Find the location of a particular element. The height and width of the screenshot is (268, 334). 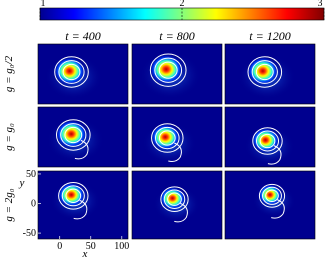

x-tick-label: 100 is located at coordinates (121, 246).